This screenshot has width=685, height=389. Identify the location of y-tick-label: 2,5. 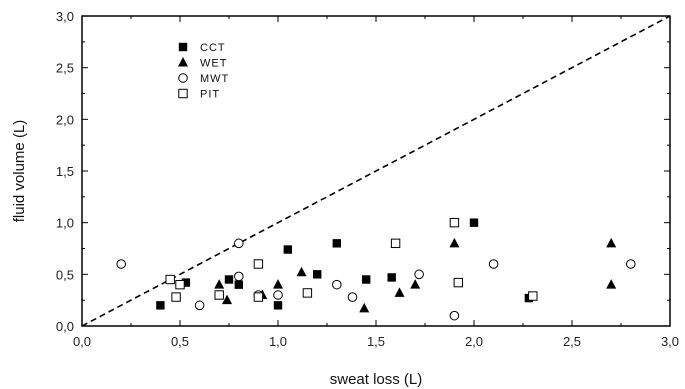
(65, 68).